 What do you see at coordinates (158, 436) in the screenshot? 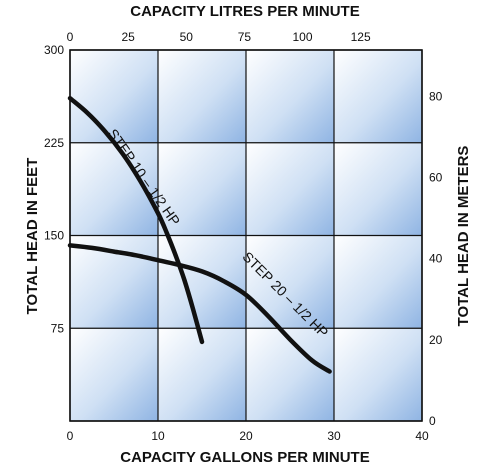
I see `x-tick-label: 10` at bounding box center [158, 436].